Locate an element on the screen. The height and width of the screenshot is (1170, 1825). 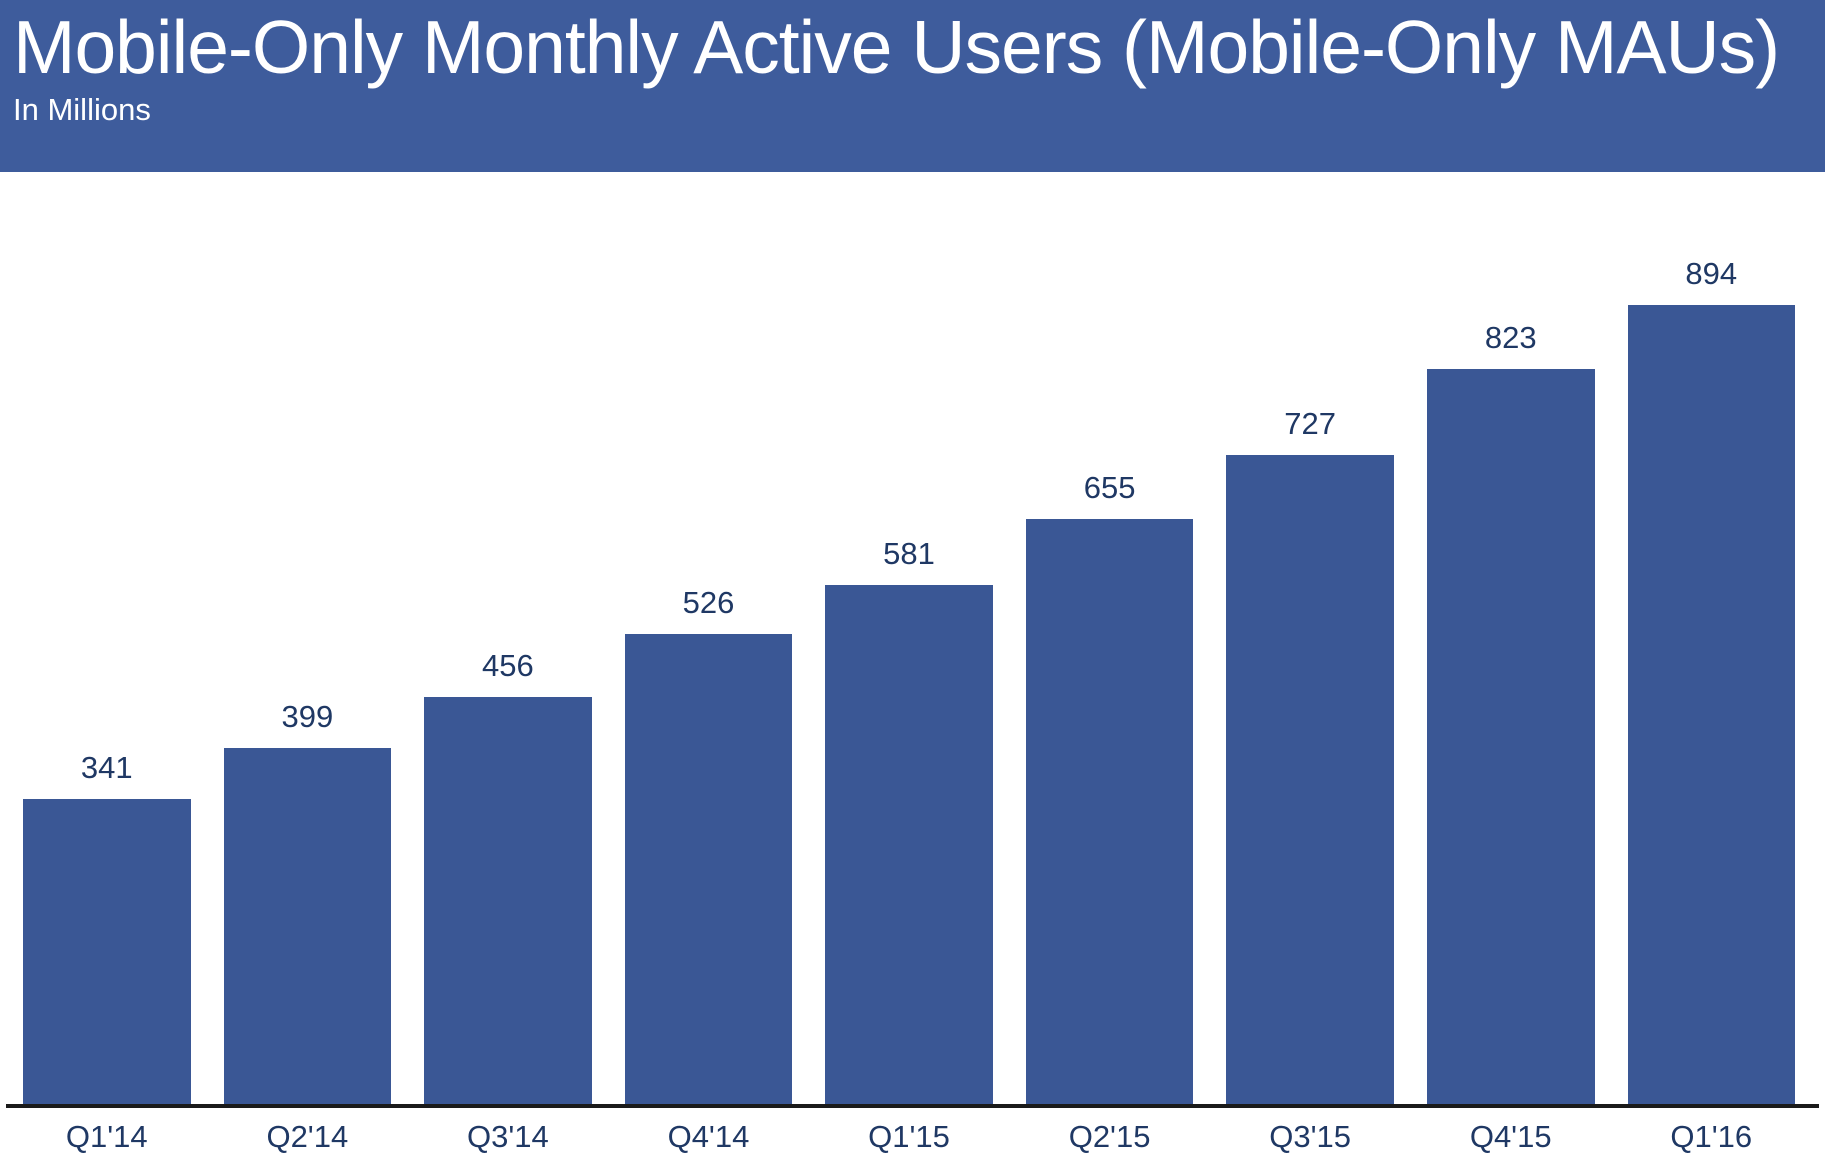
bar-slot: 655 is located at coordinates (1109, 644).